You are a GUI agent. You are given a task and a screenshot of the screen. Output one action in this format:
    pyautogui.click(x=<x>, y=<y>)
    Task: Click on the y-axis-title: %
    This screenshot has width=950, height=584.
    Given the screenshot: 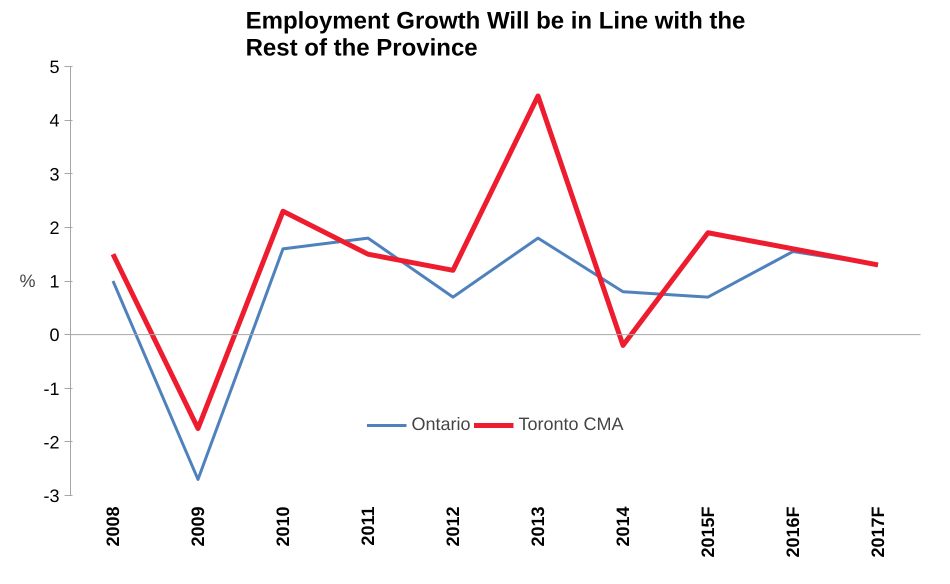 What is the action you would take?
    pyautogui.click(x=27, y=281)
    